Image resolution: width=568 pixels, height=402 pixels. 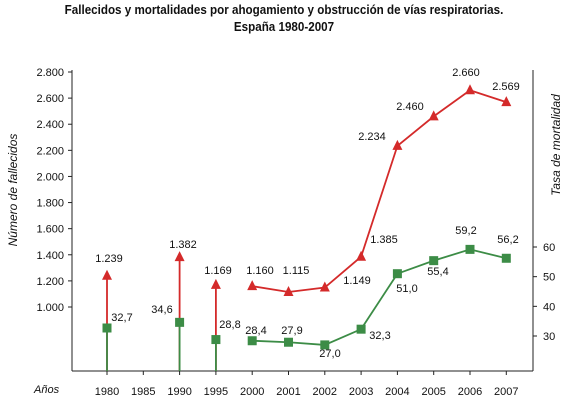 What do you see at coordinates (470, 392) in the screenshot?
I see `x-tick-label: 2006` at bounding box center [470, 392].